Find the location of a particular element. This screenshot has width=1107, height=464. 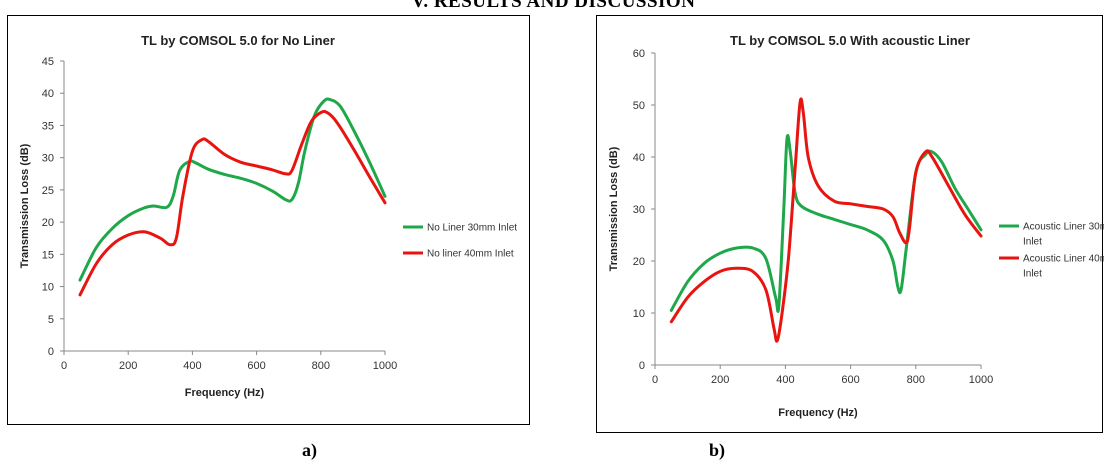

chart-title: TL by COMSOL 5.0 With acoustic Liner is located at coordinates (850, 40).